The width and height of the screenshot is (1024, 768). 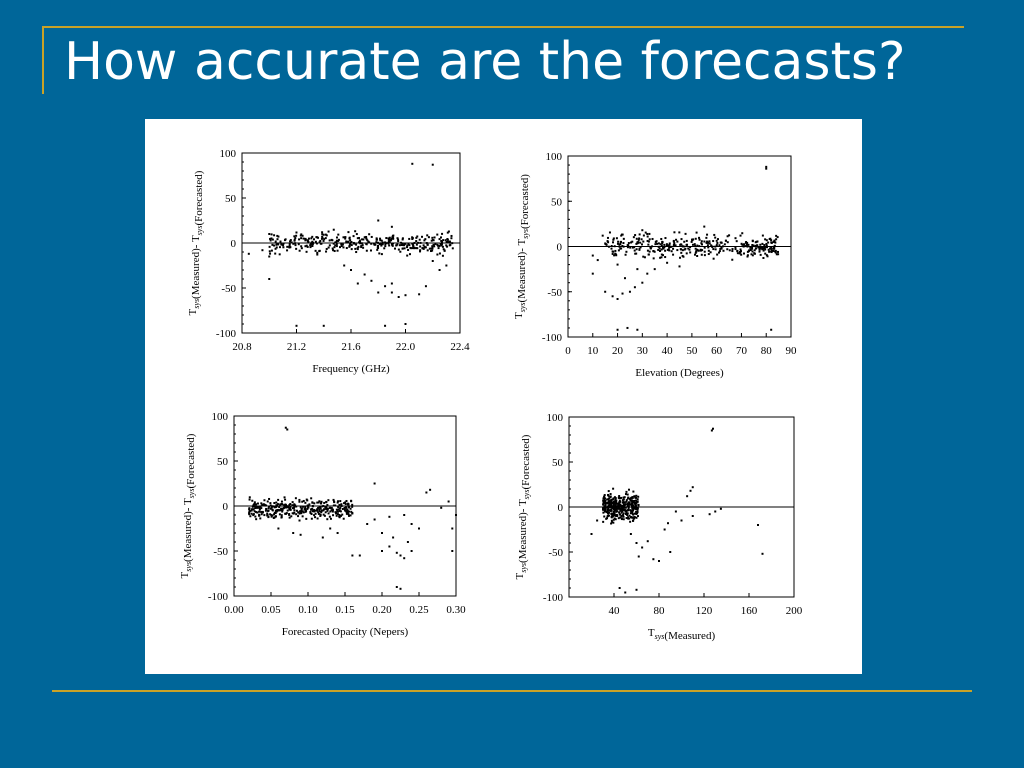 I want to click on x-tick-label: 0.05, so click(x=271, y=610).